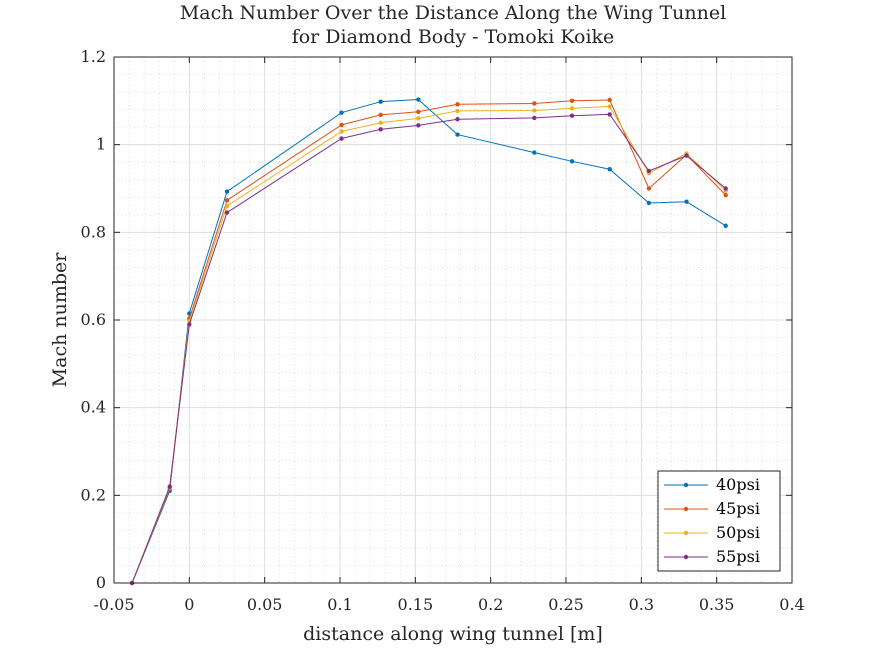 This screenshot has width=875, height=656. Describe the element at coordinates (60, 320) in the screenshot. I see `y-axis-label: Mach number` at that location.